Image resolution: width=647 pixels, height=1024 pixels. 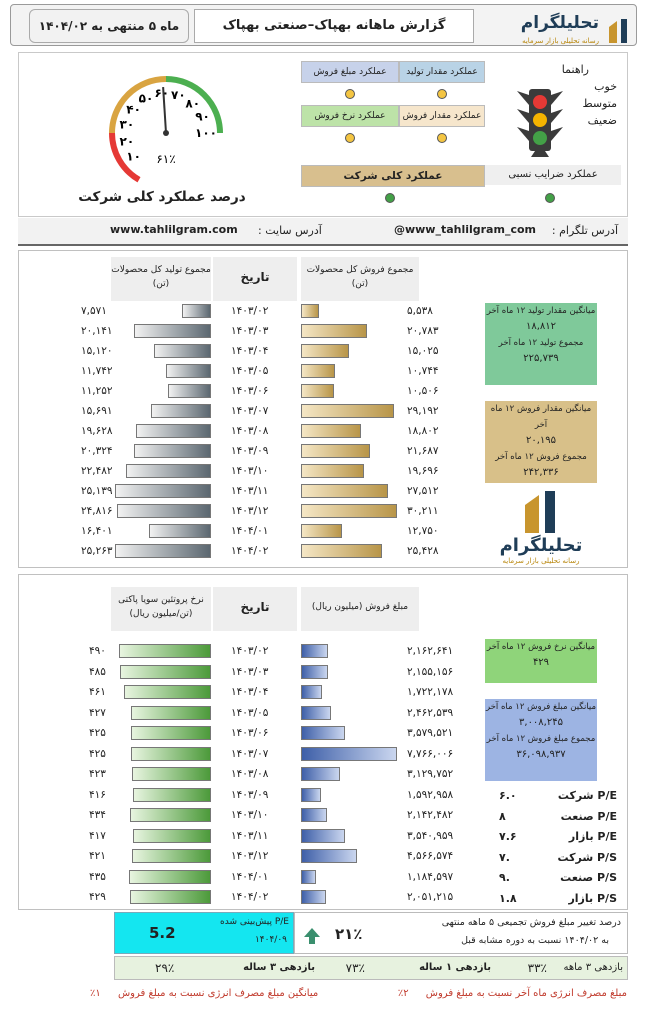 What do you see at coordinates (575, 69) in the screenshot?
I see `legend-title: راهنما` at bounding box center [575, 69].